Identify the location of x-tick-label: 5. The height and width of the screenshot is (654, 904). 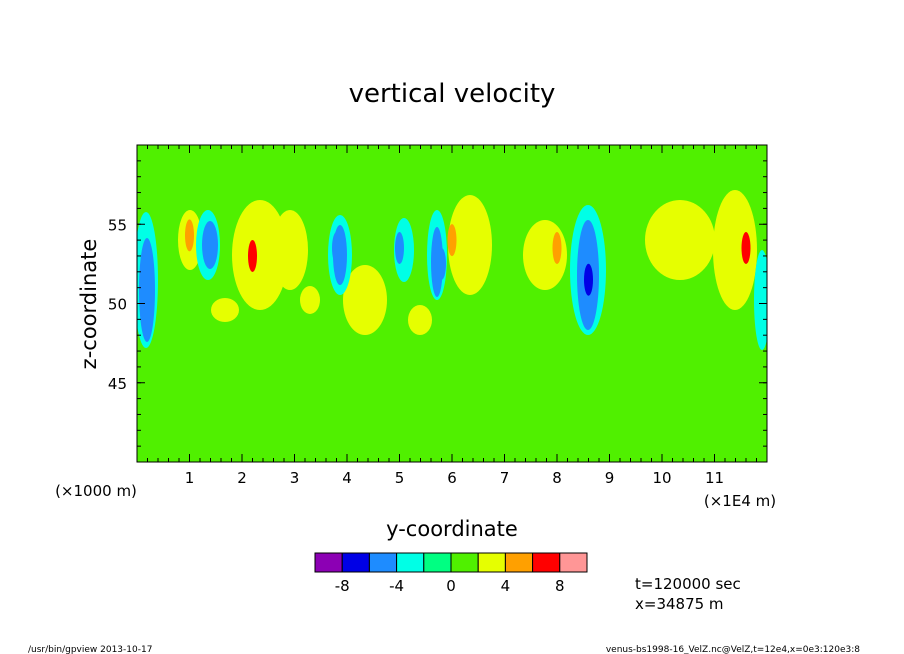
(400, 478).